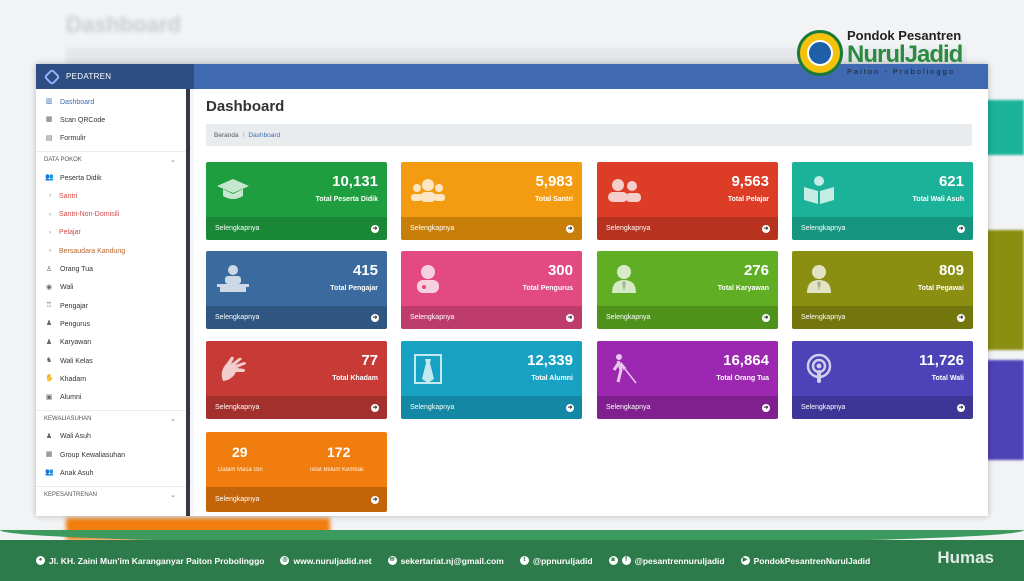  What do you see at coordinates (111, 437) in the screenshot?
I see `sidebar-item-wali-asuh: ♟ Wali Asuh` at bounding box center [111, 437].